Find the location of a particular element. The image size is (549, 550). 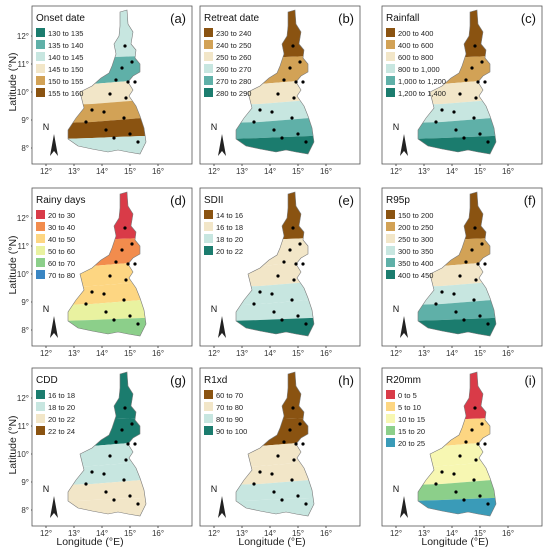

legend-title: Rainfall is located at coordinates (402, 18).